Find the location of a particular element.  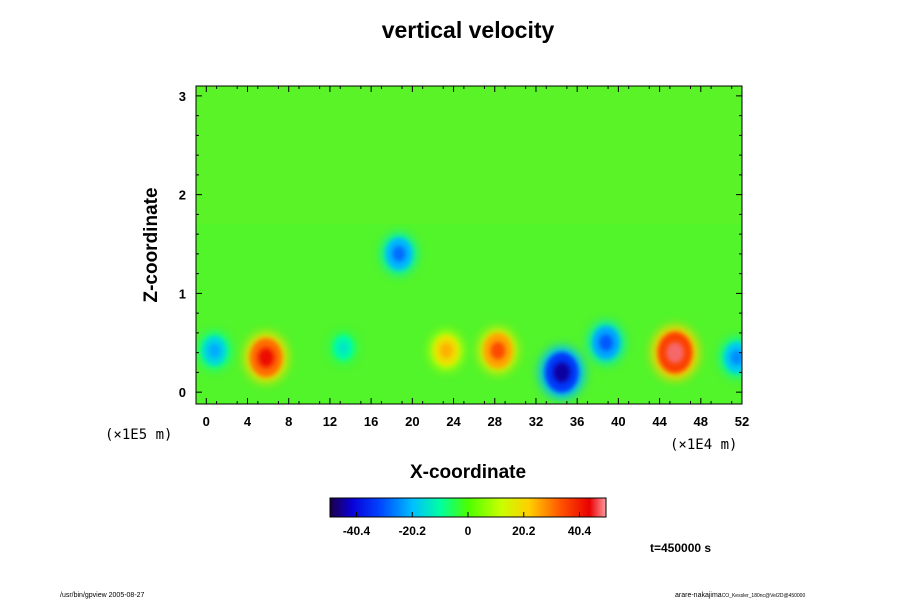

footer-left: /usr/bin/gpview 2005-08-27 is located at coordinates (102, 595).